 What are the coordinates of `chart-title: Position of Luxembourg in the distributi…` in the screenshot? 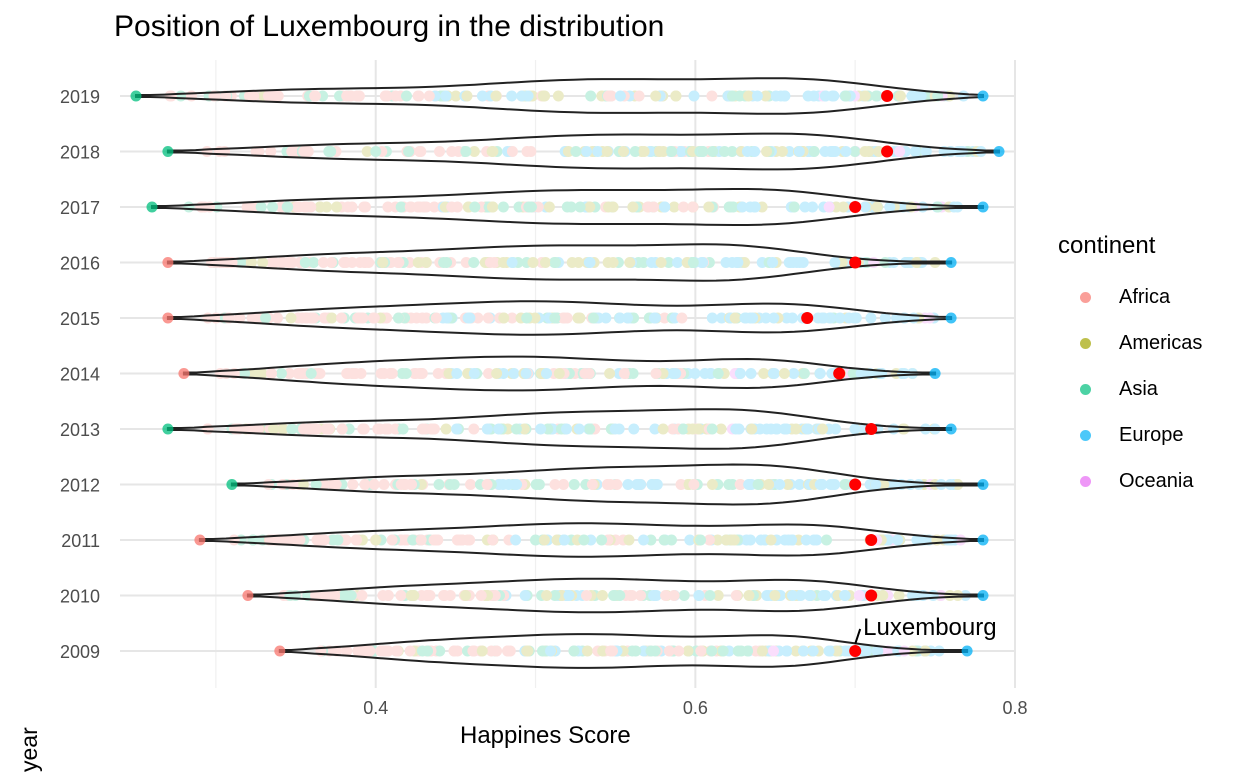 It's located at (389, 26).